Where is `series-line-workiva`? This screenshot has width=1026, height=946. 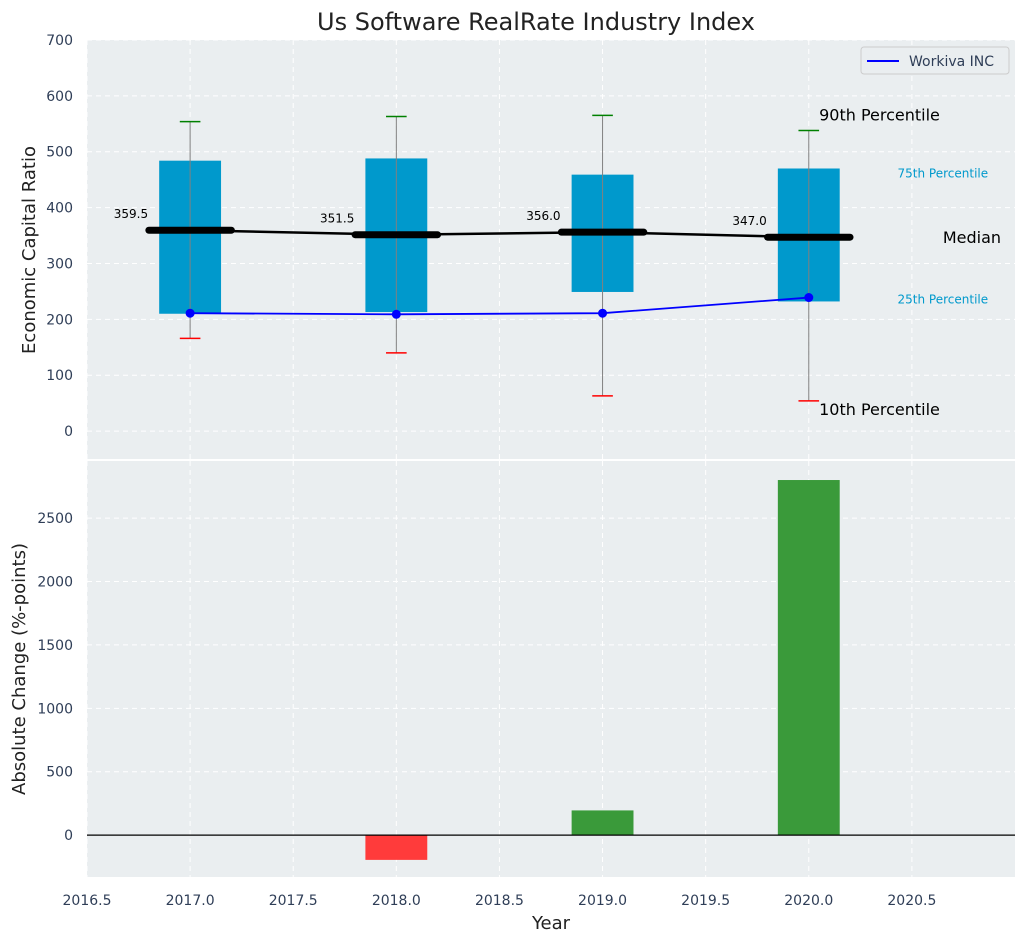 series-line-workiva is located at coordinates (499, 306).